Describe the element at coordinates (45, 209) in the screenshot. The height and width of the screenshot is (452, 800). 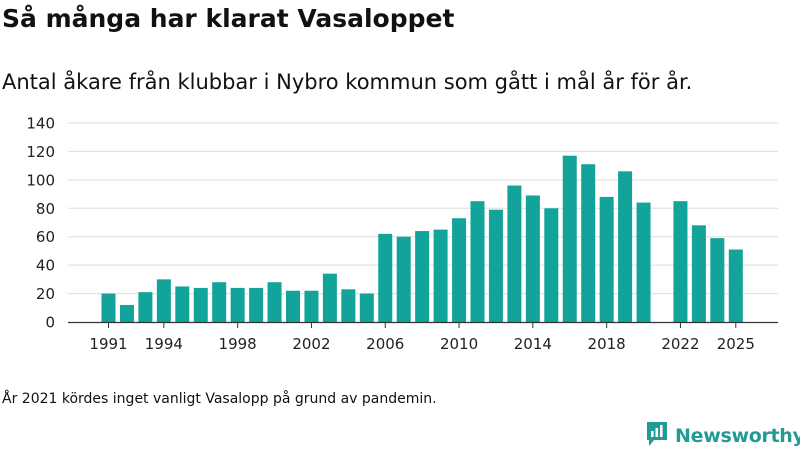
I see `y-tick-label: 80` at that location.